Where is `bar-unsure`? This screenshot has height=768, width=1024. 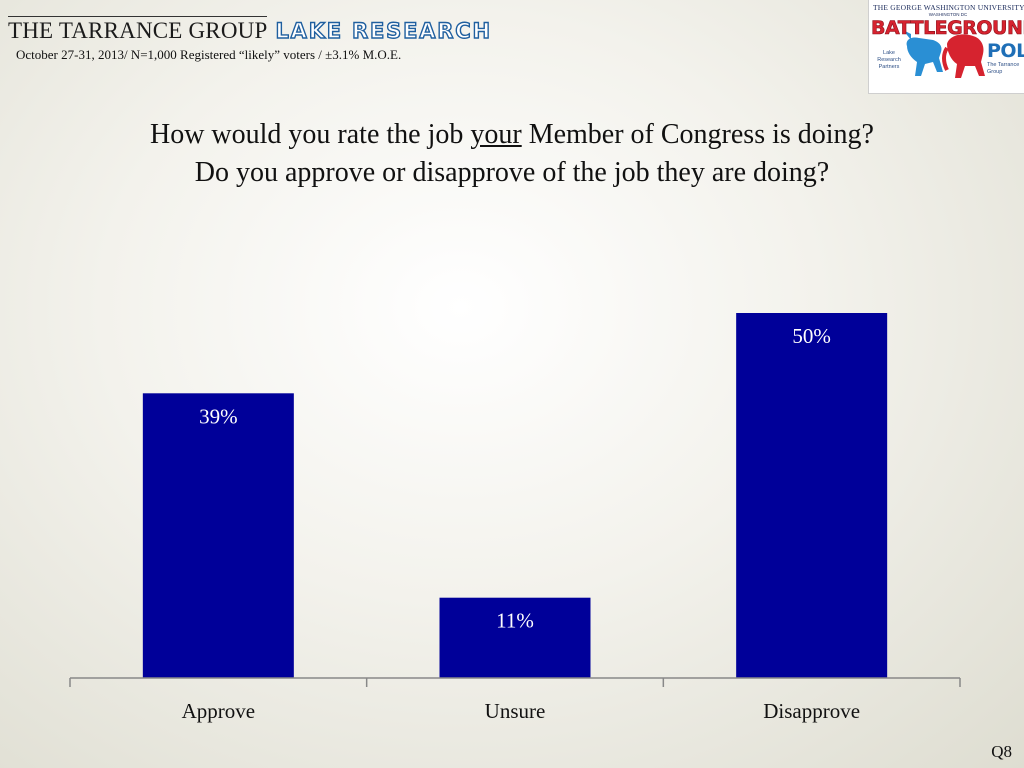
bar-unsure is located at coordinates (515, 637).